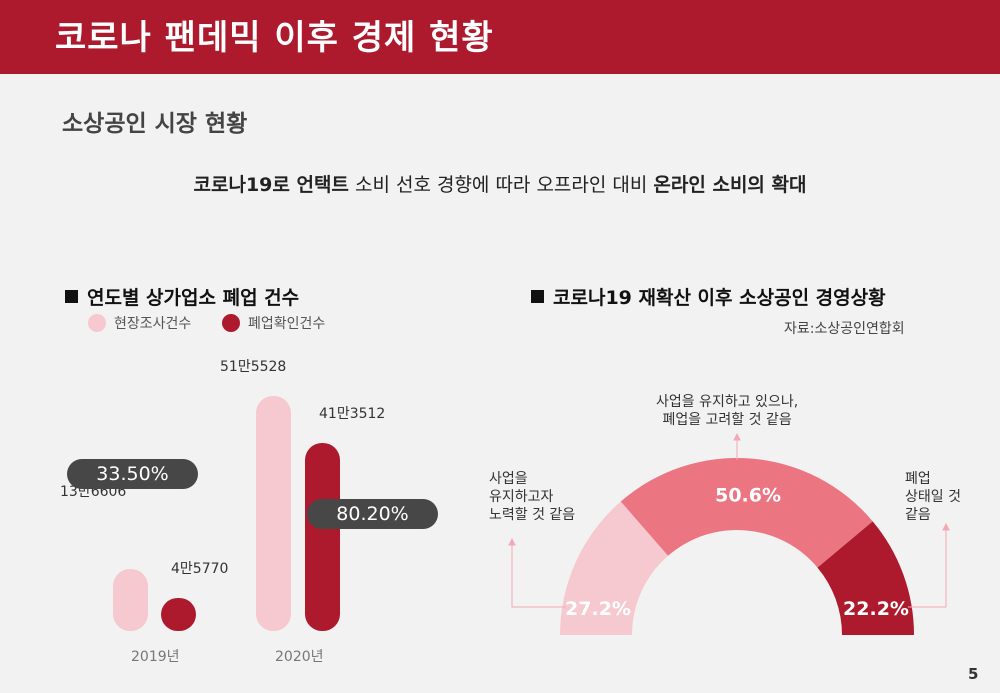  What do you see at coordinates (598, 609) in the screenshot?
I see `slice-maintain-label: 27.2%` at bounding box center [598, 609].